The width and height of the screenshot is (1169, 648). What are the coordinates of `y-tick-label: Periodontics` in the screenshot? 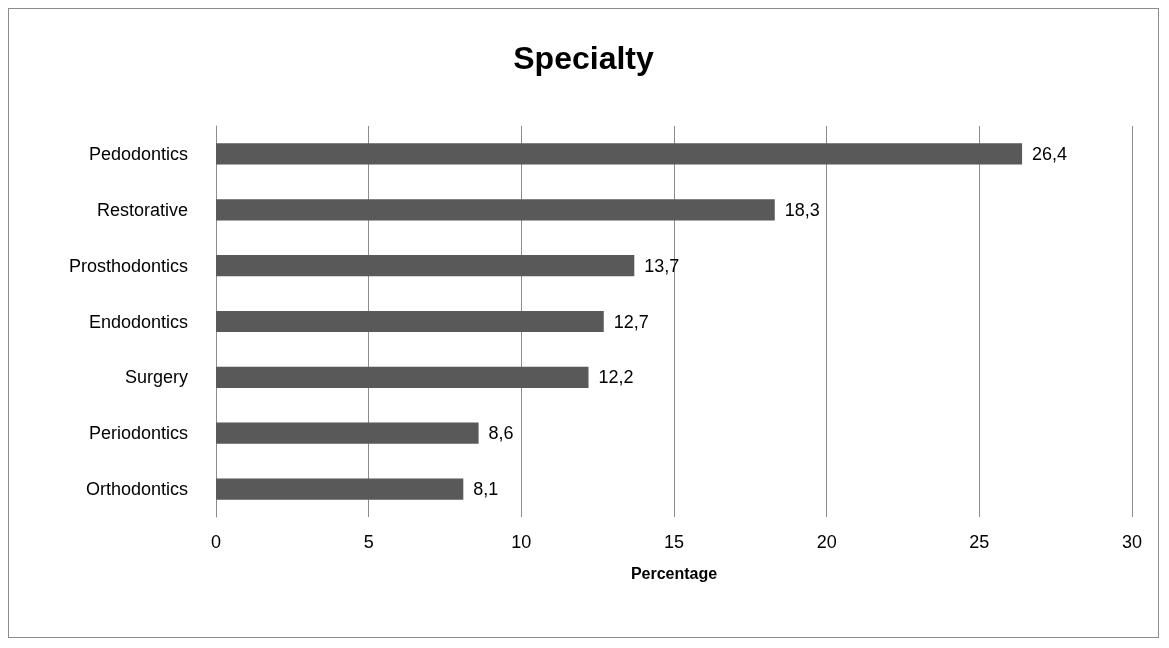 It's located at (138, 433).